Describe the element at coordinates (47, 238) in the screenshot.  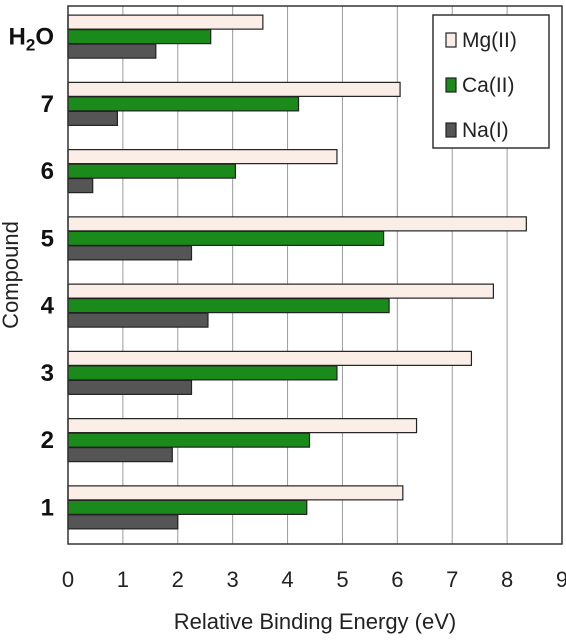
I see `category-label: 5` at that location.